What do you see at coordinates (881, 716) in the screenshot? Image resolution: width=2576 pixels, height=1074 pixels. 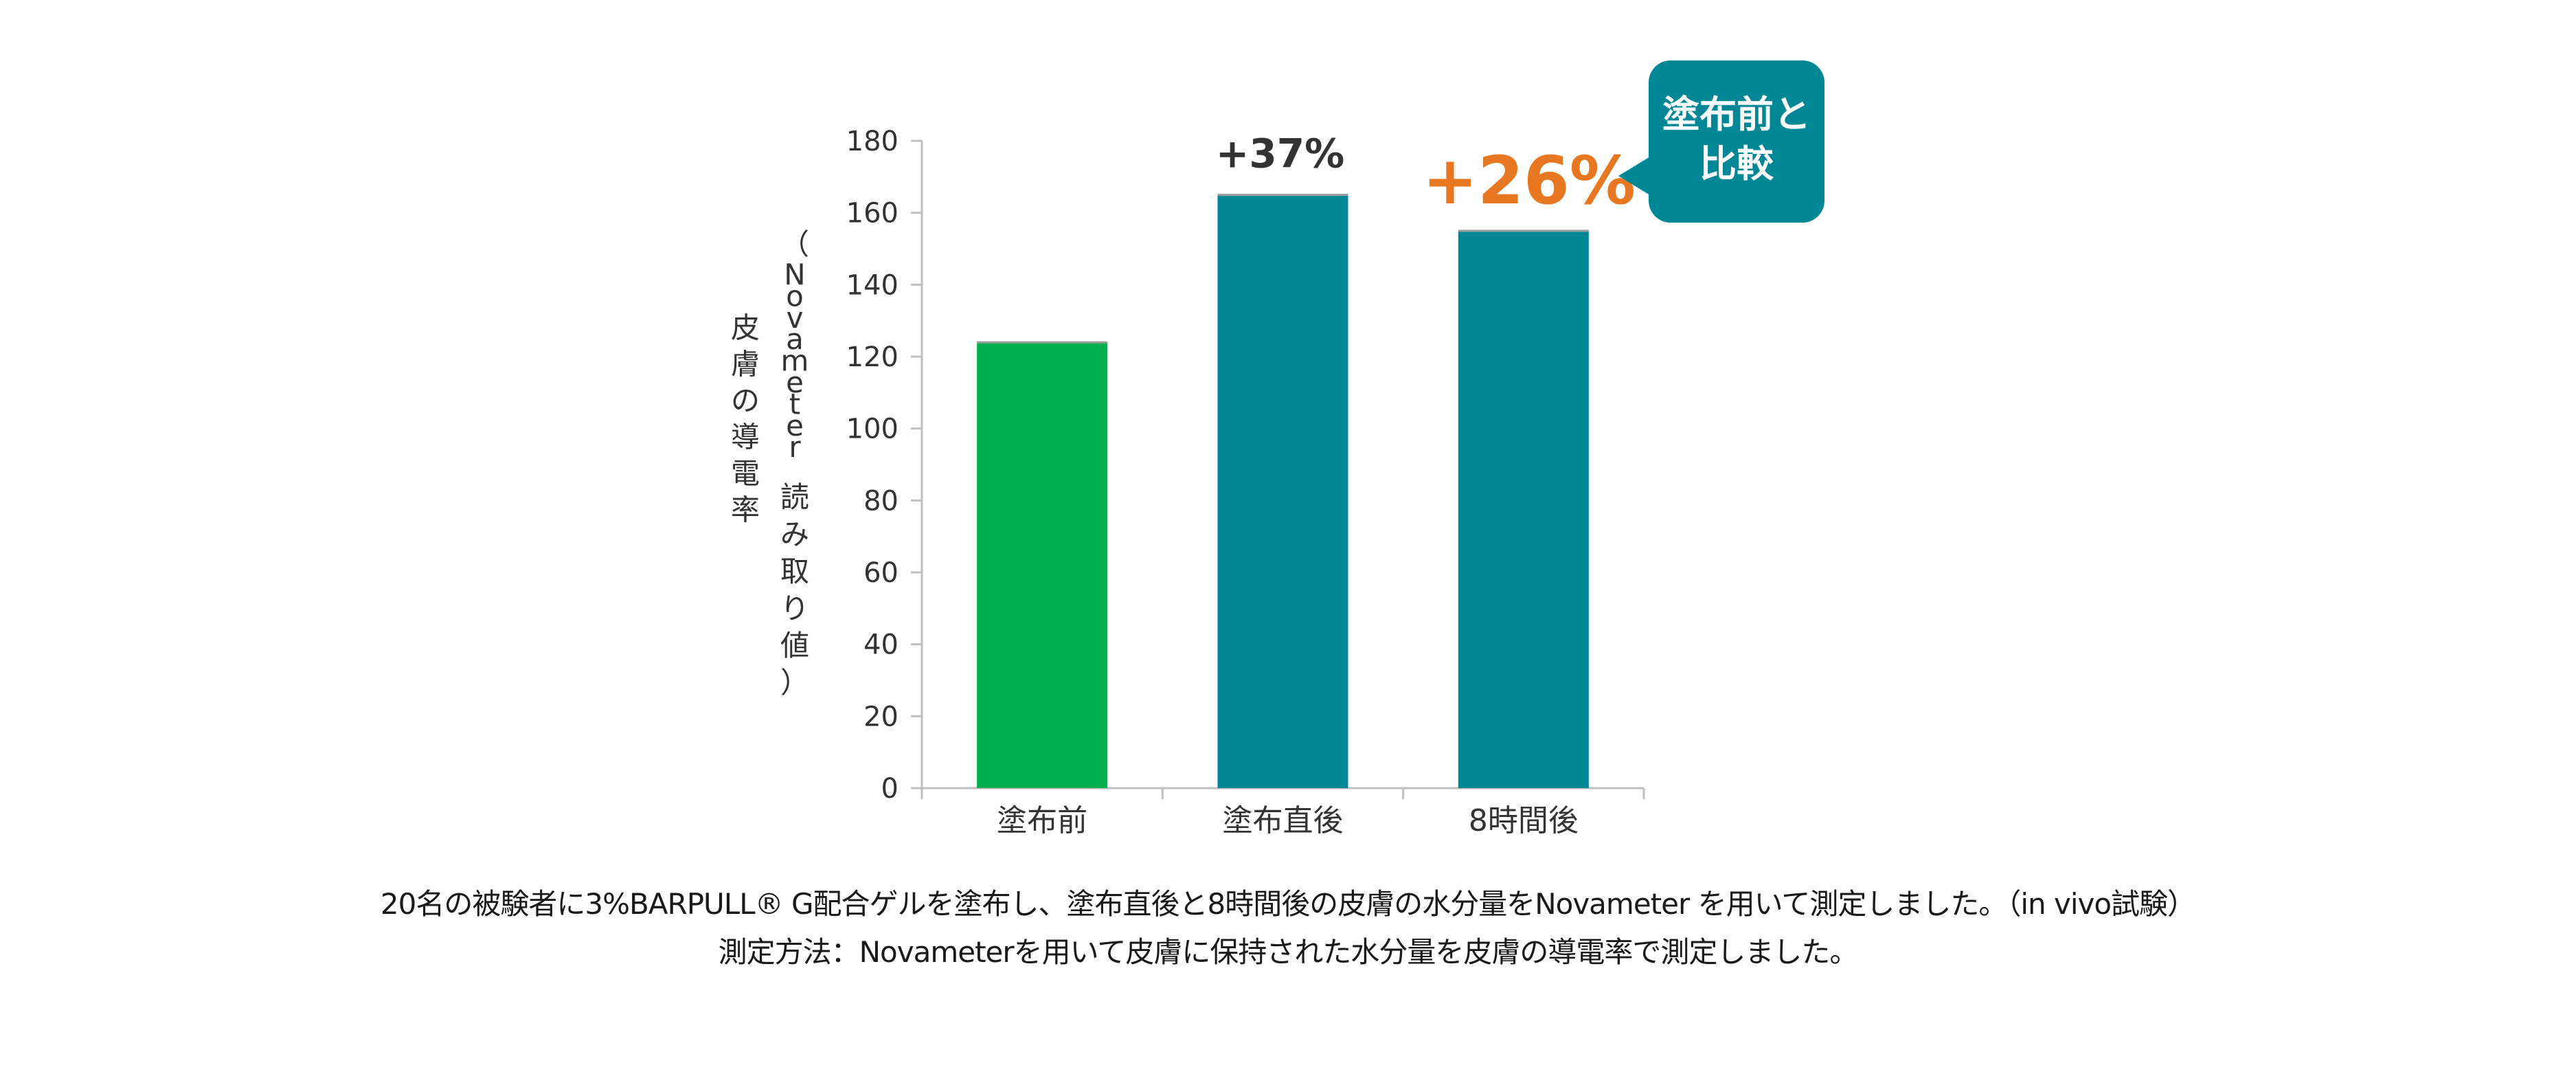 I see `y-tick-label: 20` at bounding box center [881, 716].